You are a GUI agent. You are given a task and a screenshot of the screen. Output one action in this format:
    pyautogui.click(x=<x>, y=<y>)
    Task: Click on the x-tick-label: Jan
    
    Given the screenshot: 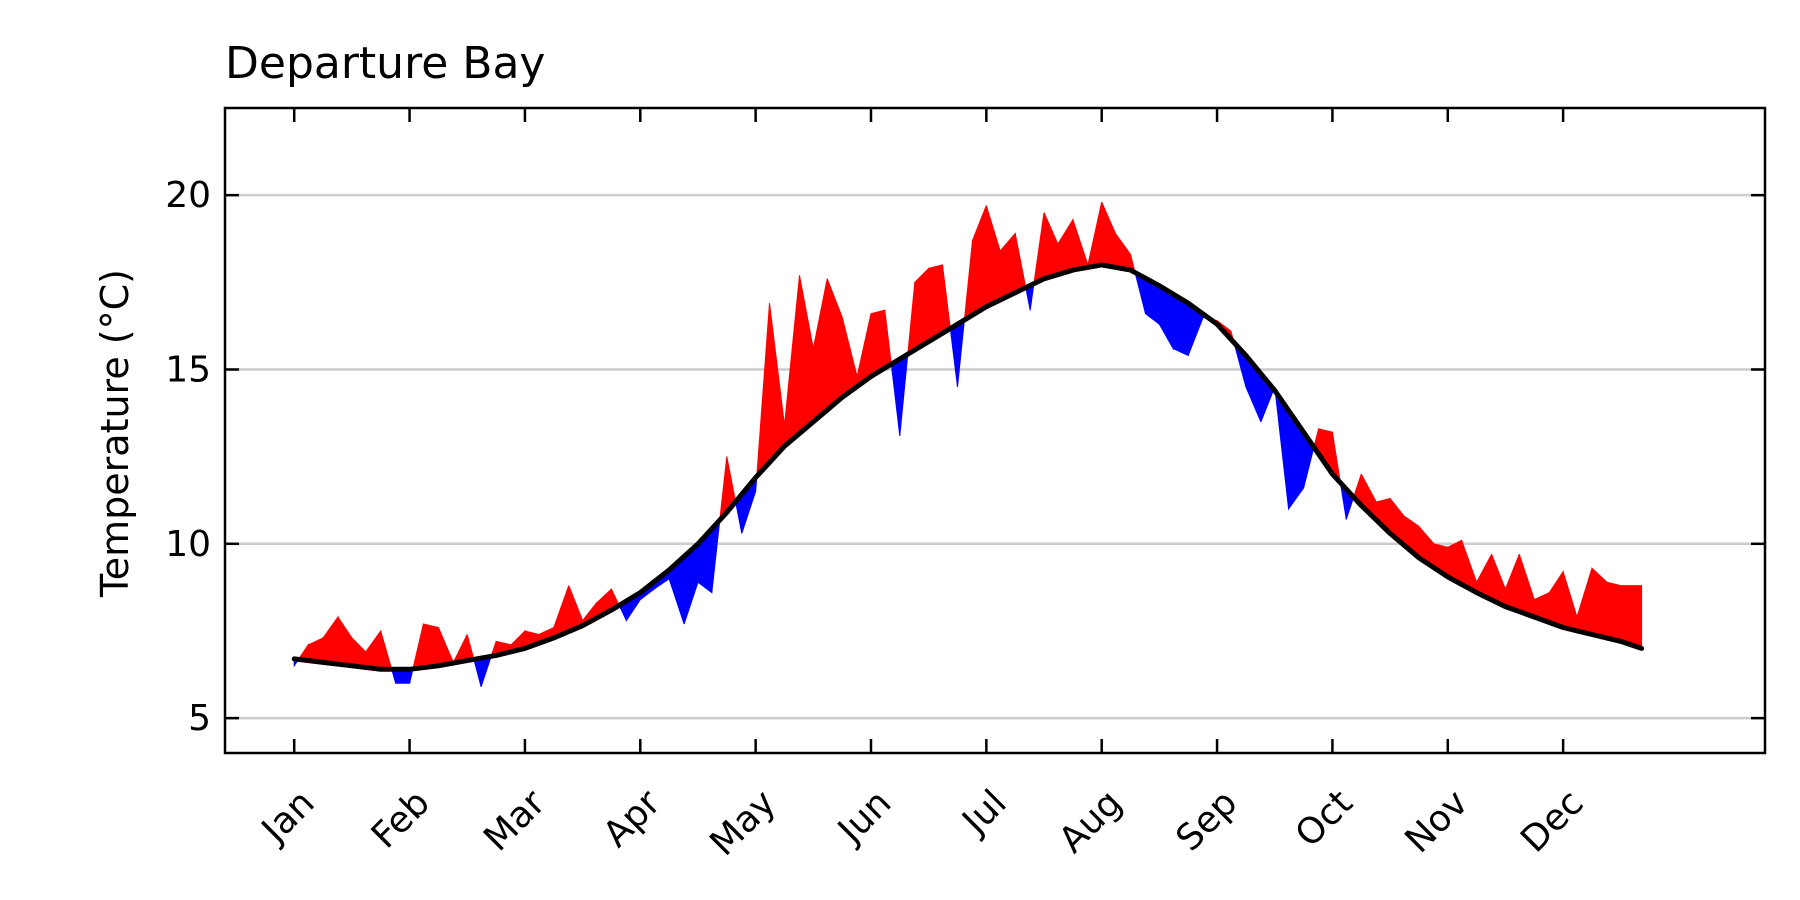 What is the action you would take?
    pyautogui.click(x=288, y=817)
    